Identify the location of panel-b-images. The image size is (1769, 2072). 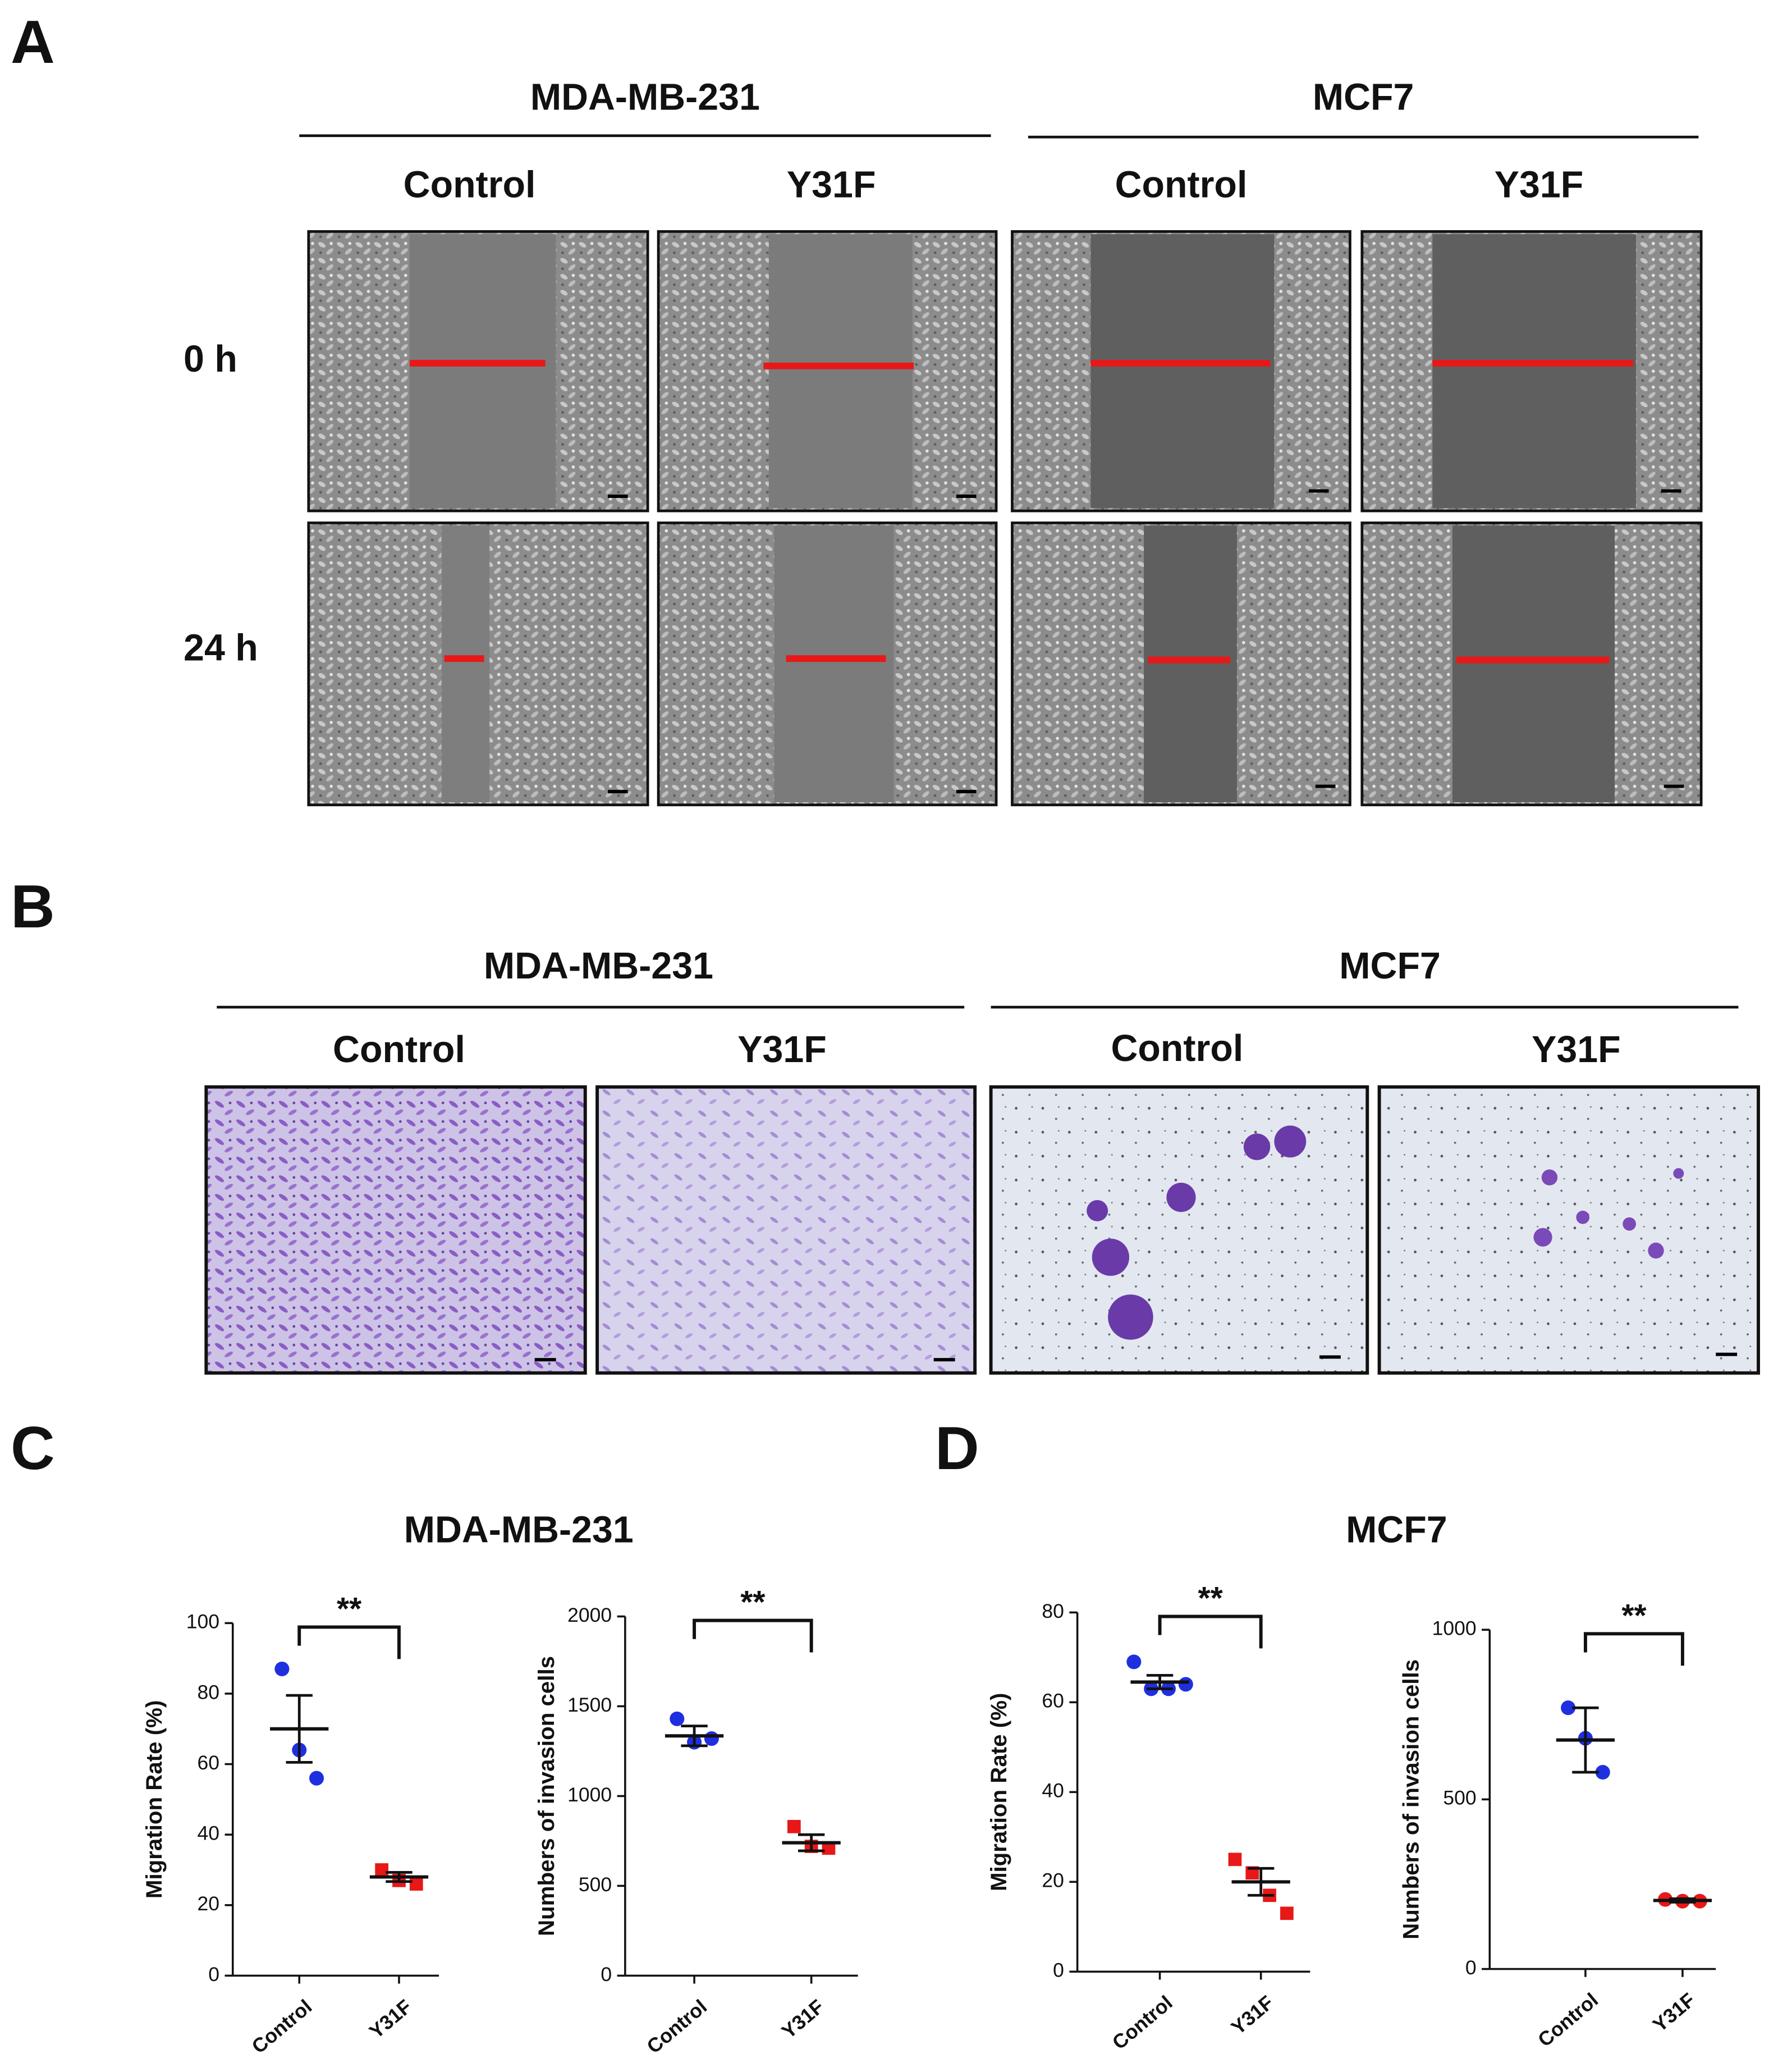
(982, 1230).